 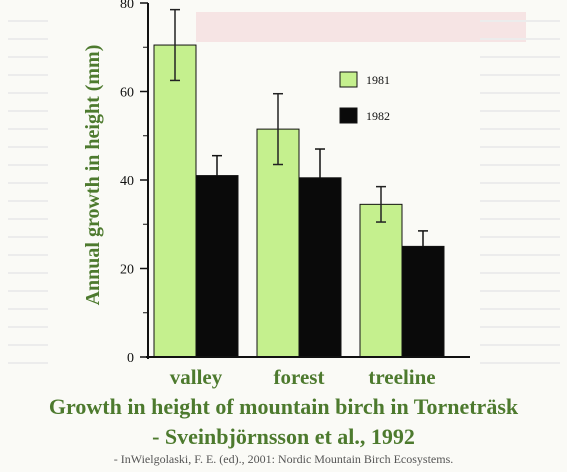 What do you see at coordinates (283, 436) in the screenshot?
I see `caption-subtitle: - Sveinbjörnsson et al., 1992` at bounding box center [283, 436].